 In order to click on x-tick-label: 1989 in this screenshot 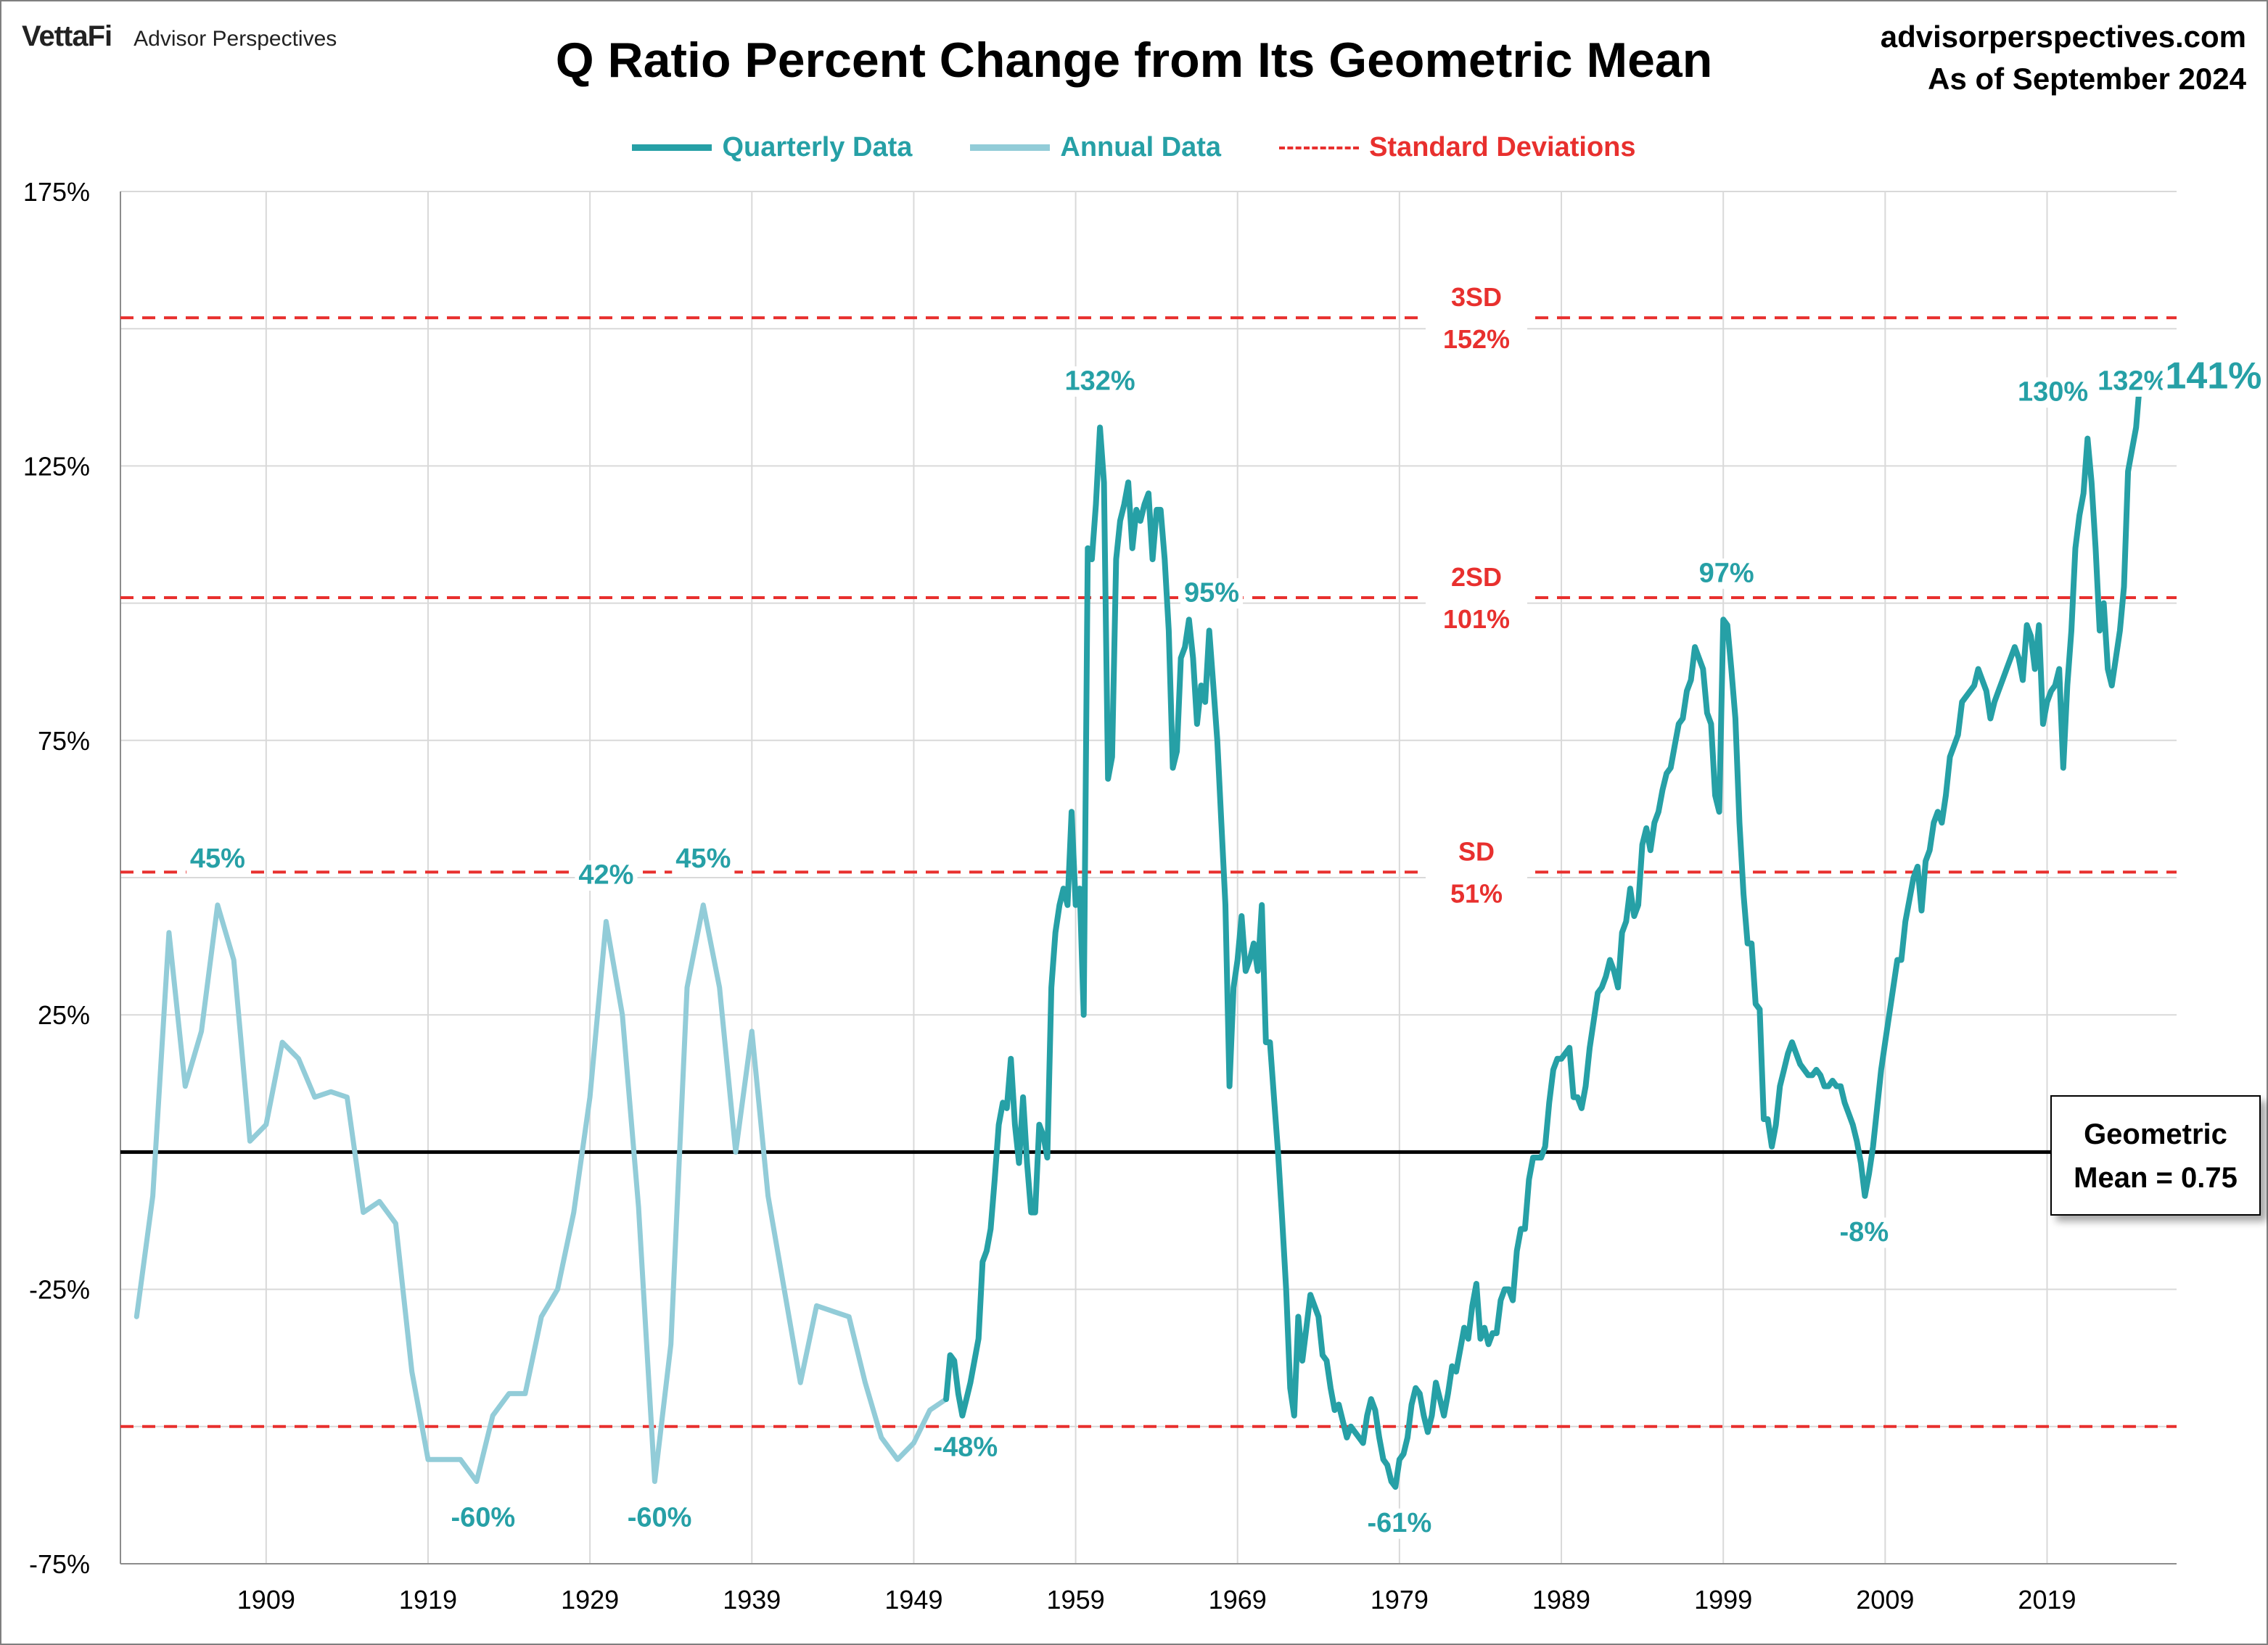, I will do `click(1561, 1600)`.